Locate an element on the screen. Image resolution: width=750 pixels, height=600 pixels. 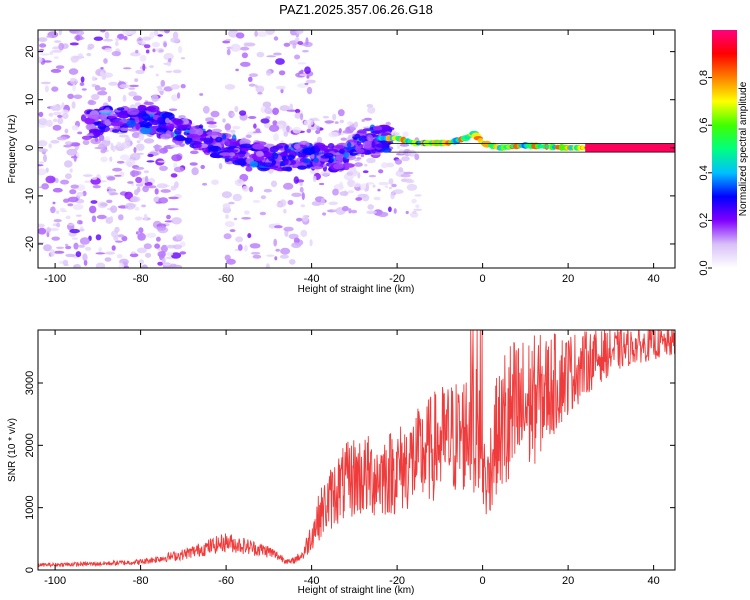
colorbar-tick-label: 0.6 is located at coordinates (704, 125).